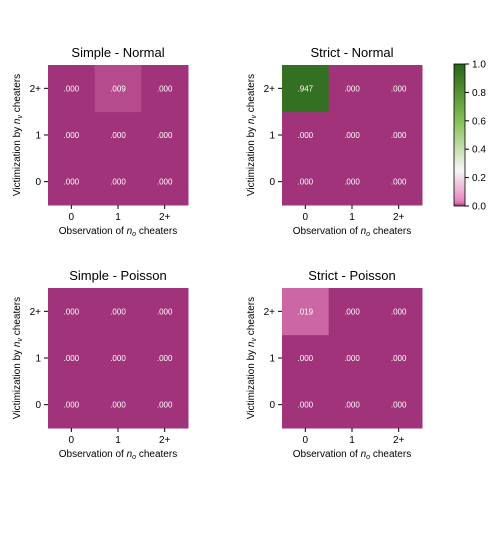 Image resolution: width=500 pixels, height=550 pixels. Describe the element at coordinates (118, 275) in the screenshot. I see `panel-title: Simple - Poisson` at that location.